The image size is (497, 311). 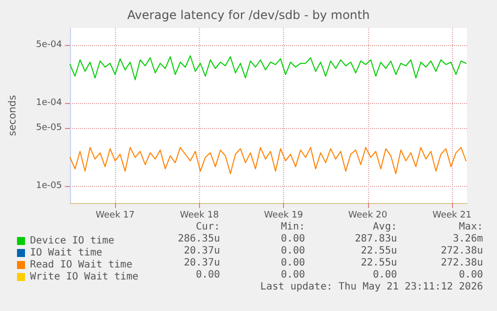 What do you see at coordinates (208, 227) in the screenshot?
I see `text: Cur:` at bounding box center [208, 227].